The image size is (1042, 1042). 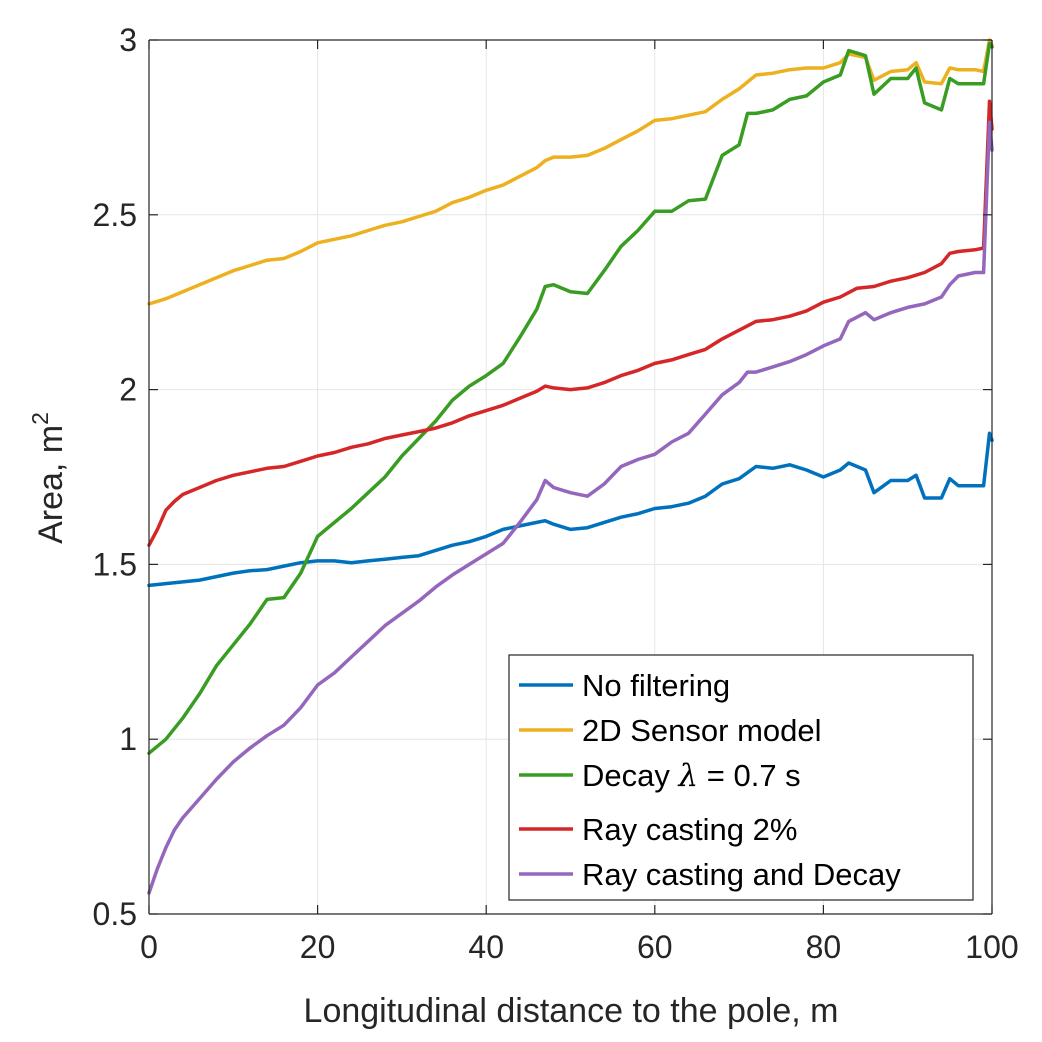 I want to click on y-tick-label: 0.5, so click(x=115, y=914).